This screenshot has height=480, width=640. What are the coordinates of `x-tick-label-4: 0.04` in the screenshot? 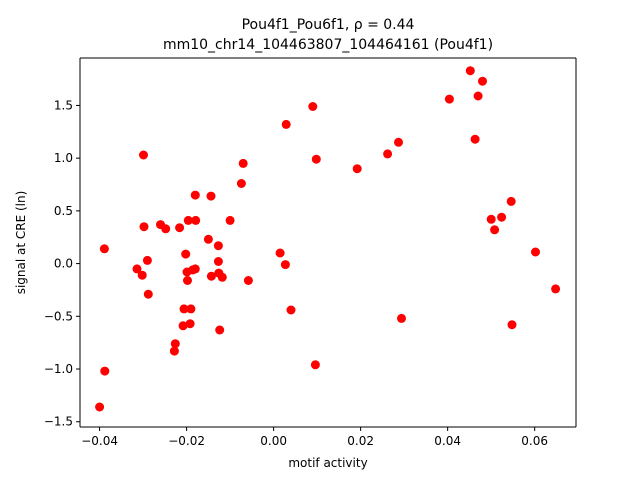 It's located at (447, 441).